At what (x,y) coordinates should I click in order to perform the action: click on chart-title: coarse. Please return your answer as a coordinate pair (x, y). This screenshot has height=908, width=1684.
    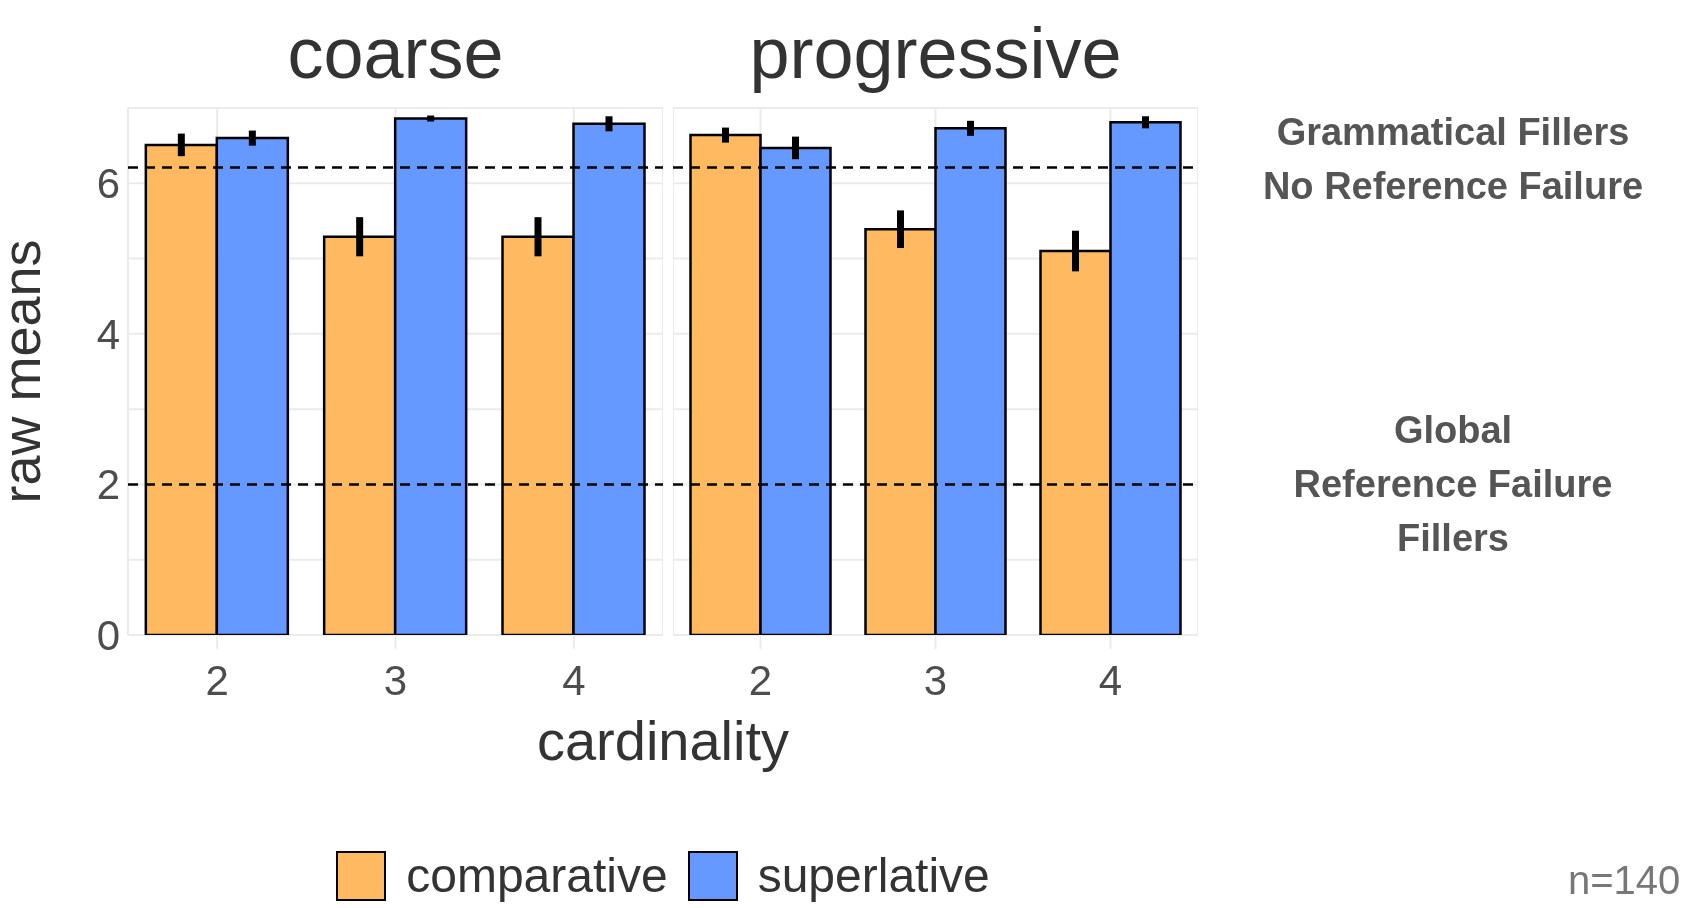
    Looking at the image, I should click on (395, 53).